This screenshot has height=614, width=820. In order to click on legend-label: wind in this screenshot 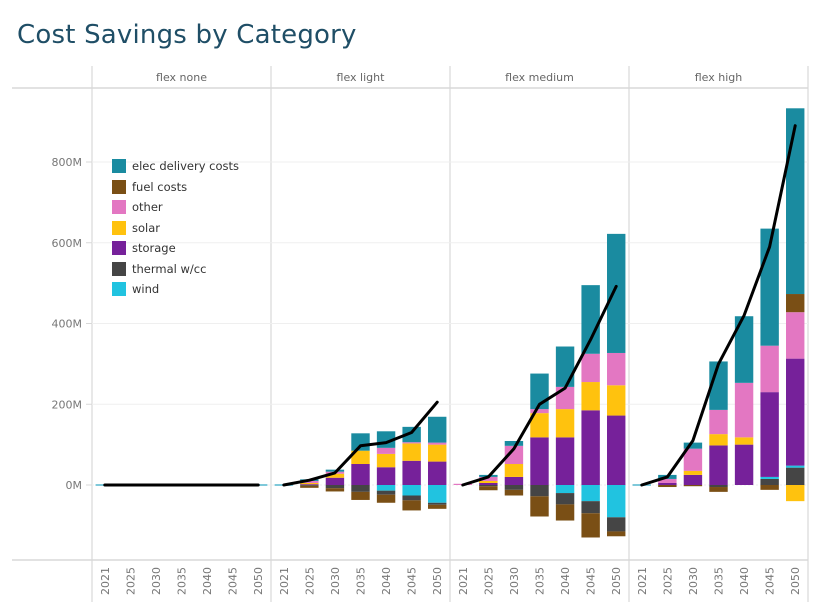, I will do `click(146, 289)`.